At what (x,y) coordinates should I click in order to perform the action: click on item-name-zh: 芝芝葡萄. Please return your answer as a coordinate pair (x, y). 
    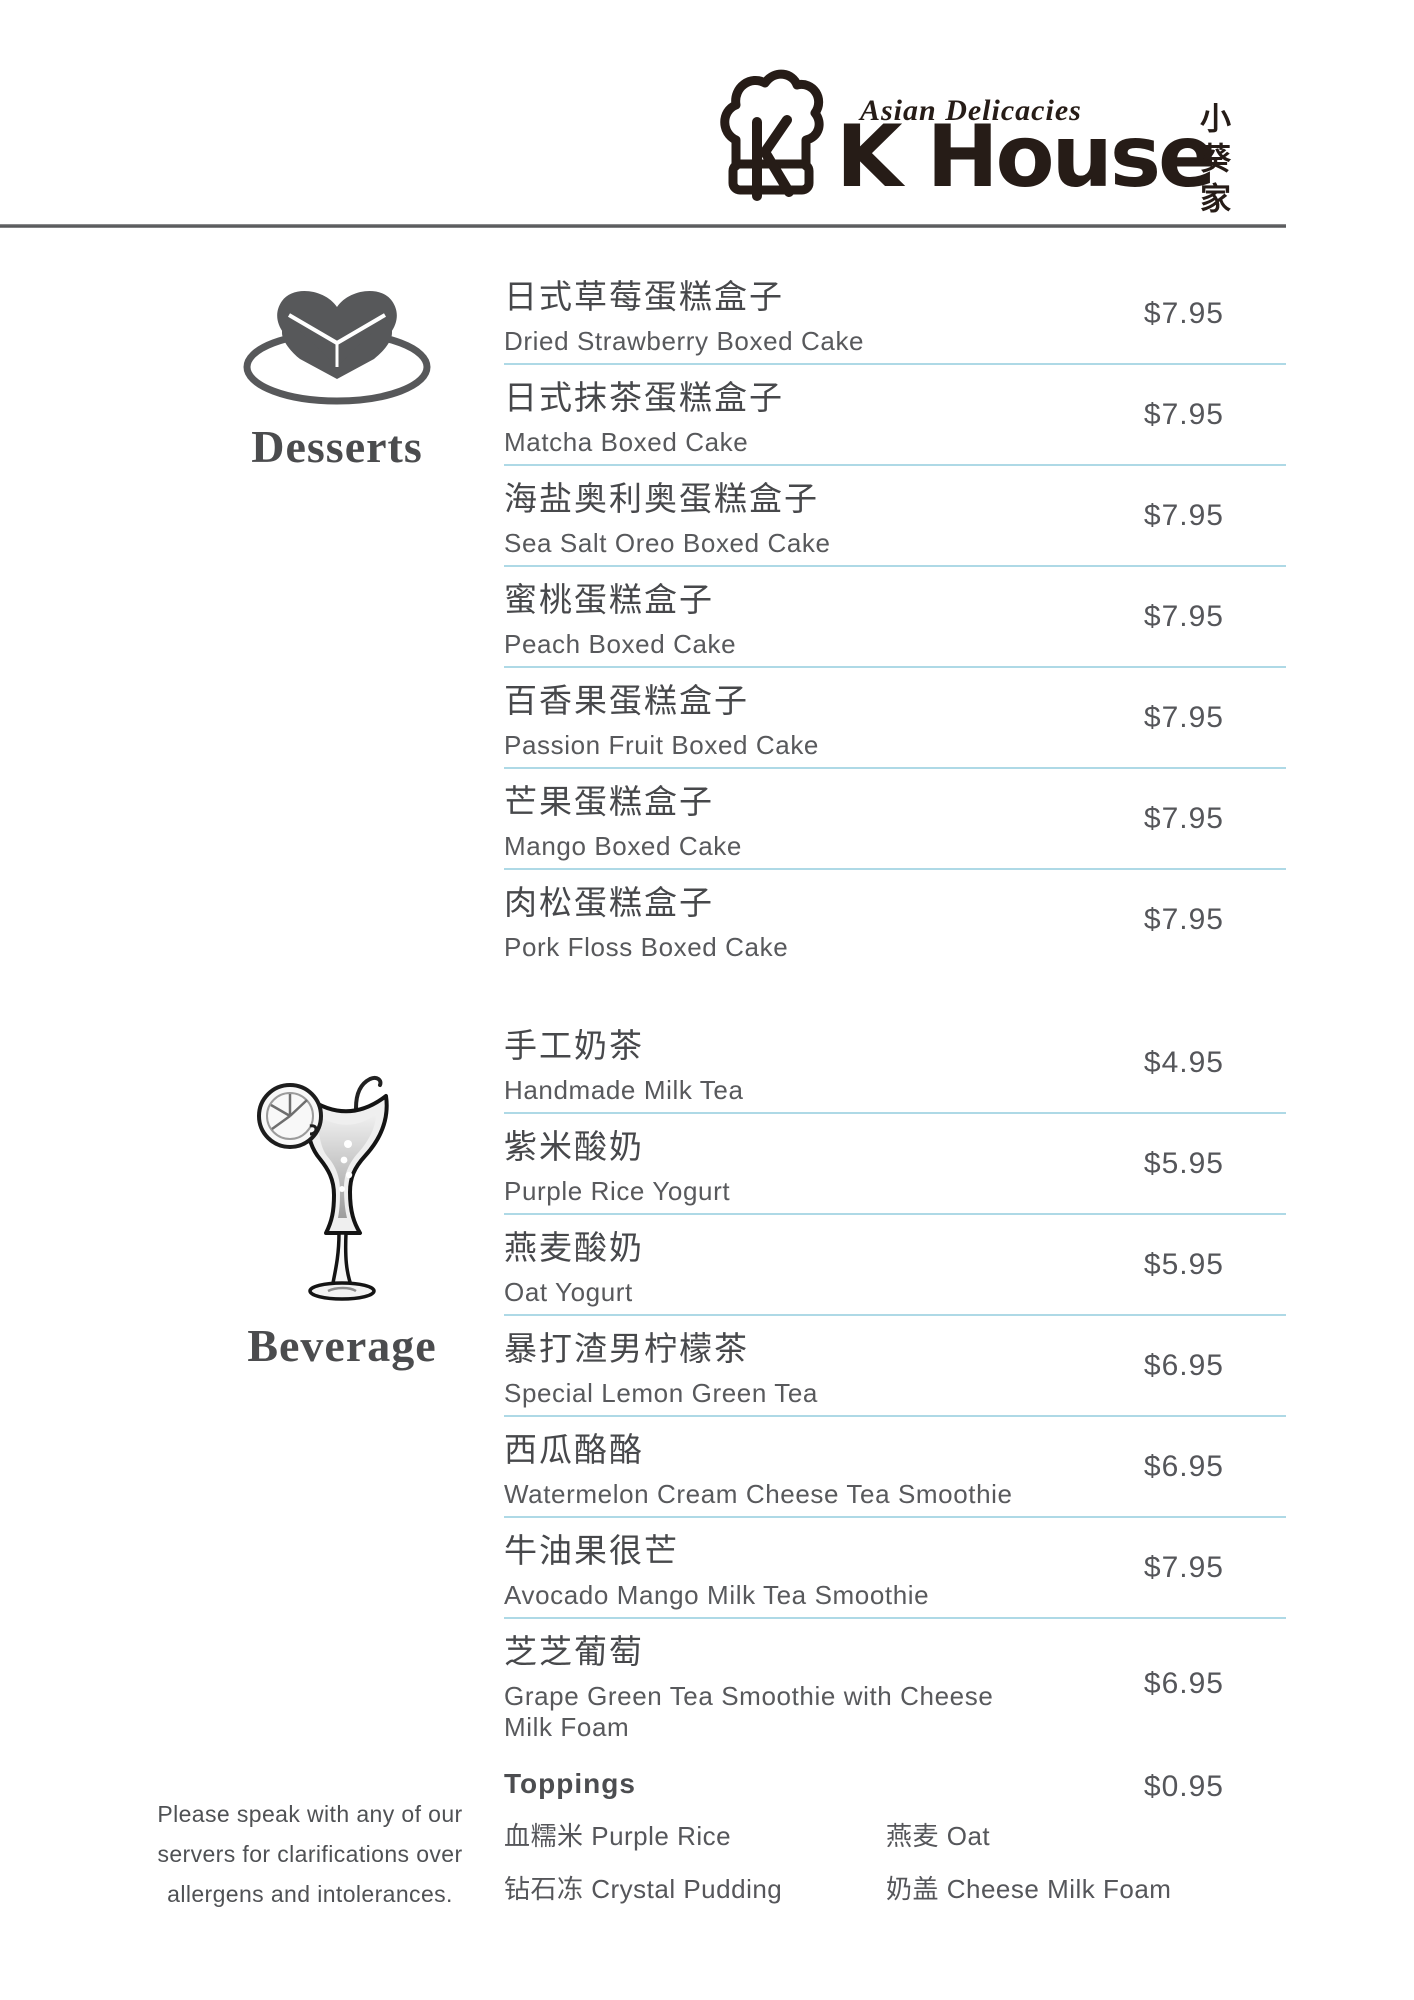
    Looking at the image, I should click on (574, 1651).